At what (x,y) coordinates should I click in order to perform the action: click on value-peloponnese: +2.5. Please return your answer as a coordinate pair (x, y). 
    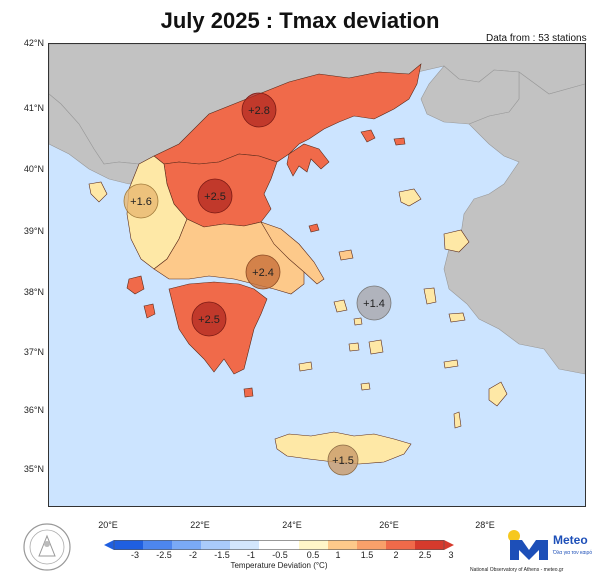
    Looking at the image, I should click on (209, 320).